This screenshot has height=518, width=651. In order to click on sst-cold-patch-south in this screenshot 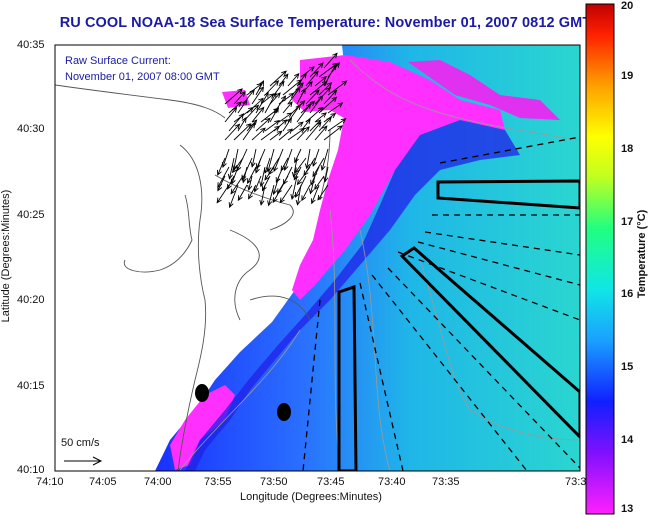, I will do `click(202, 427)`.